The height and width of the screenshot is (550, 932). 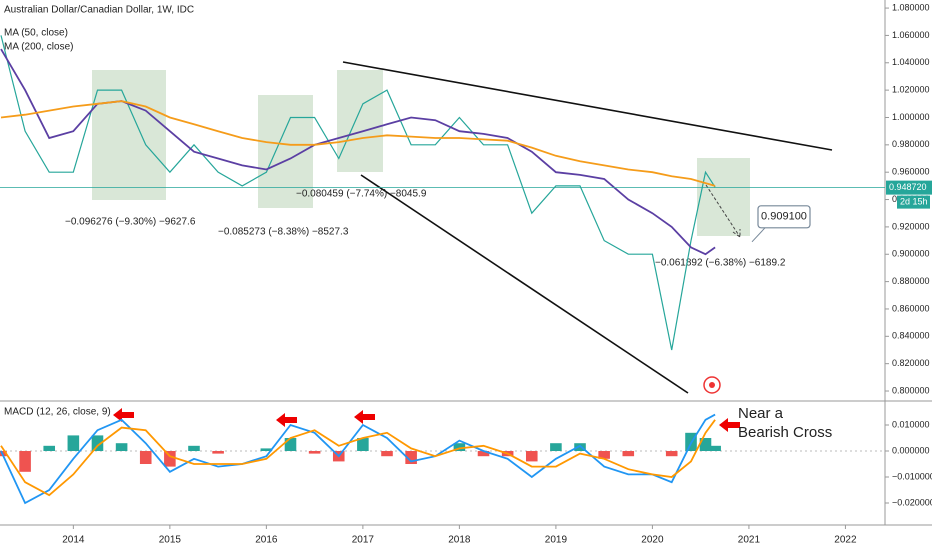 What do you see at coordinates (911, 390) in the screenshot?
I see `y-tick-label: 0.800000` at bounding box center [911, 390].